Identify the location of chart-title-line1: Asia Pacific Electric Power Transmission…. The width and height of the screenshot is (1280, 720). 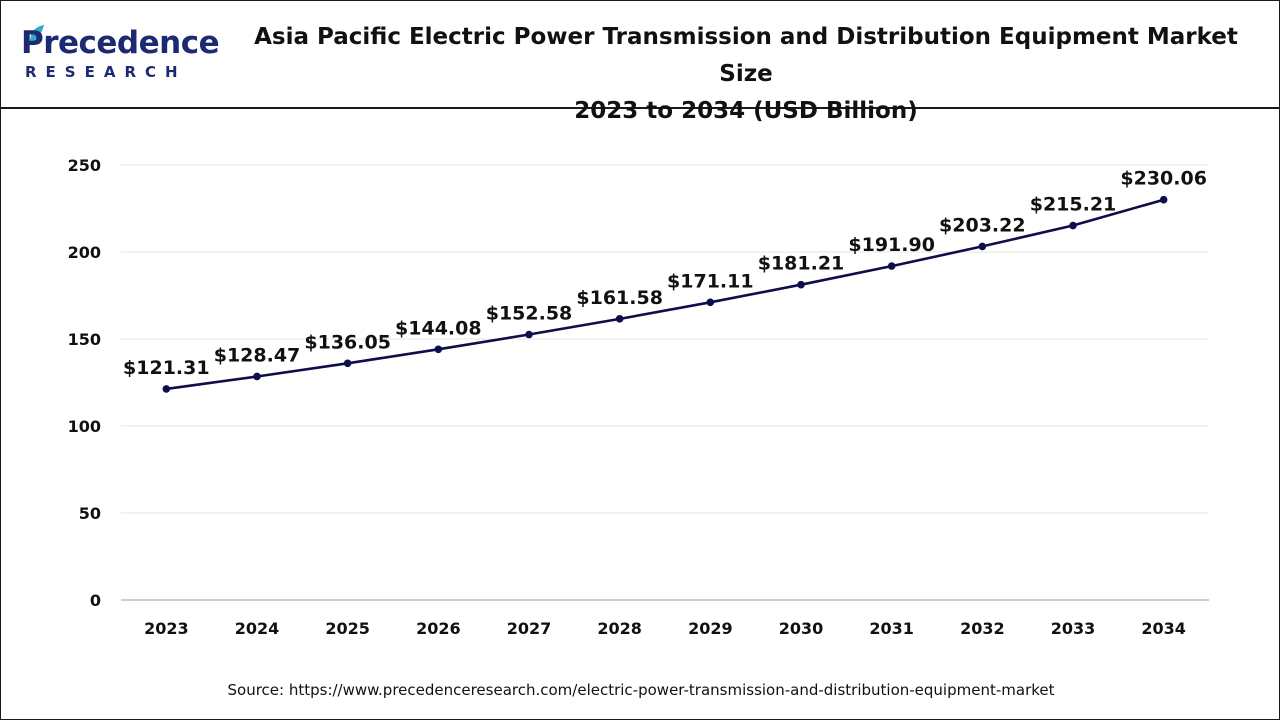
(746, 55).